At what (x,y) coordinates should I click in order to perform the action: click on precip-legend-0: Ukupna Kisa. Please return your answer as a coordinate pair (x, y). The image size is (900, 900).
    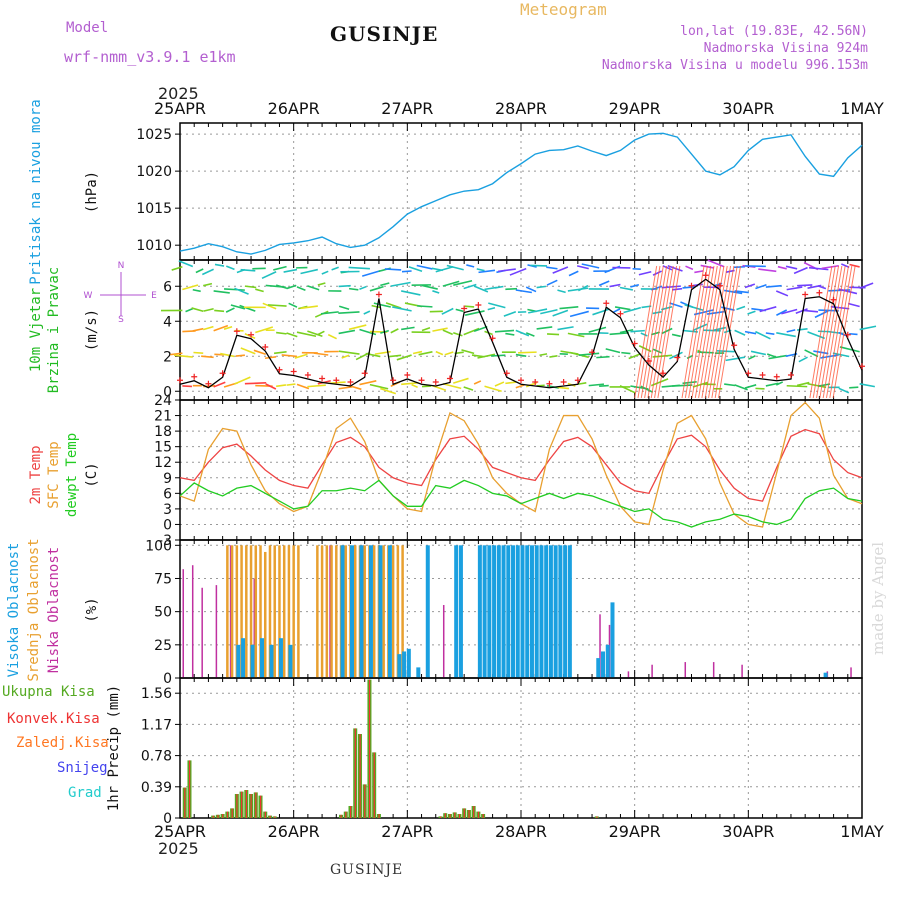
    Looking at the image, I should click on (48, 692).